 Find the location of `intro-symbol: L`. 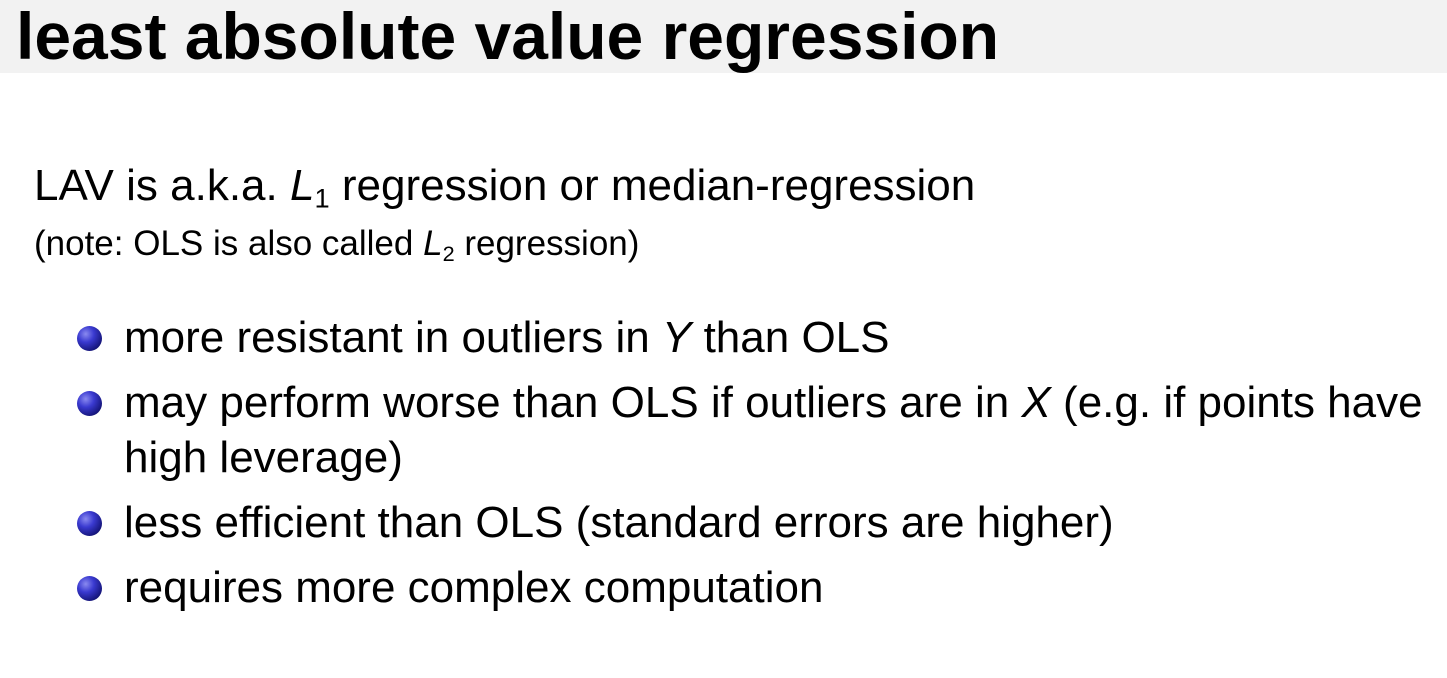

intro-symbol: L is located at coordinates (302, 185).